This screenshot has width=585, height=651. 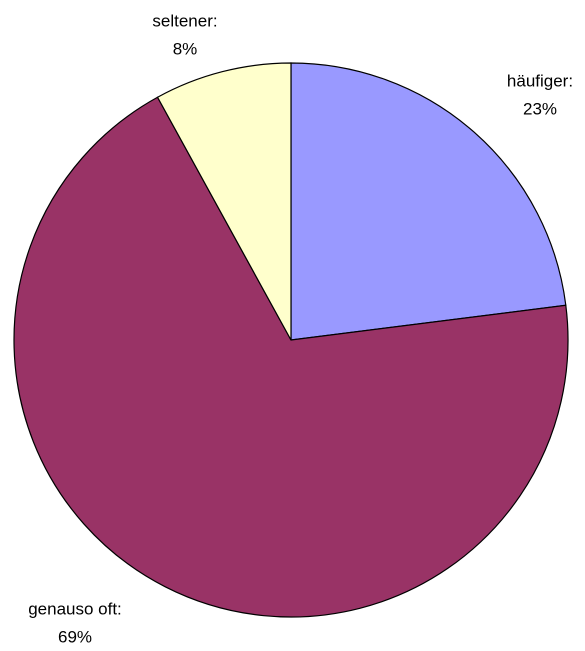 I want to click on slice-label: seltener:, so click(x=184, y=20).